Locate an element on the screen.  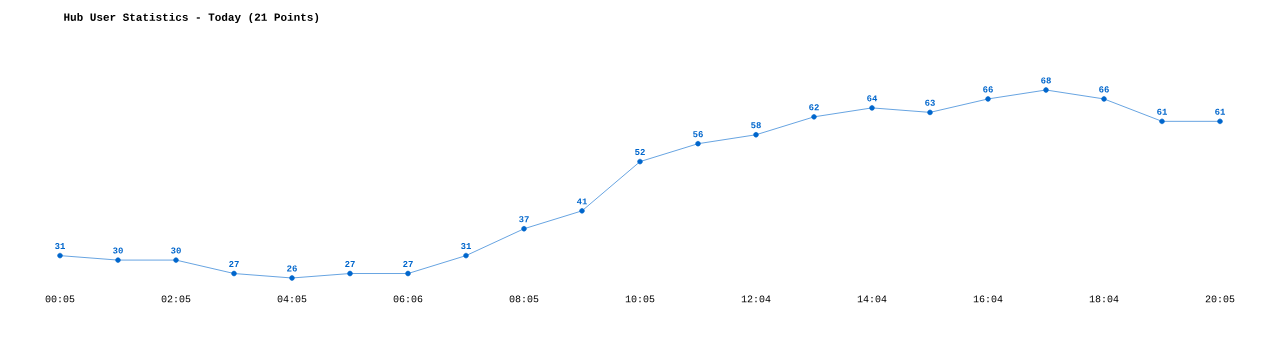
data-label: 26 is located at coordinates (292, 268).